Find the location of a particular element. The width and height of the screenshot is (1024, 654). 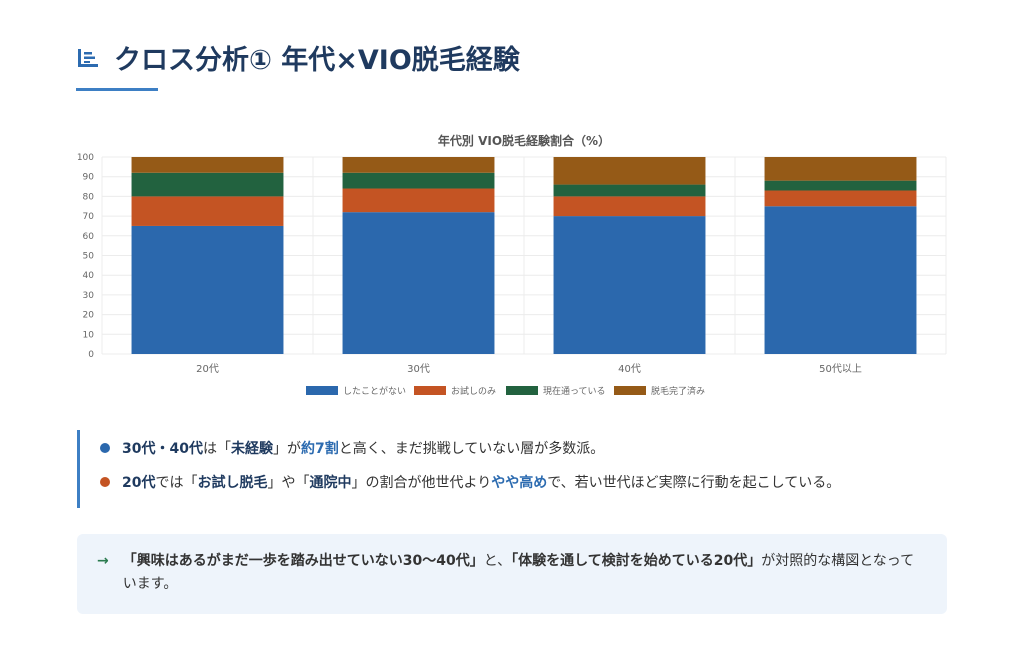

text-segment: では「 is located at coordinates (176, 483).